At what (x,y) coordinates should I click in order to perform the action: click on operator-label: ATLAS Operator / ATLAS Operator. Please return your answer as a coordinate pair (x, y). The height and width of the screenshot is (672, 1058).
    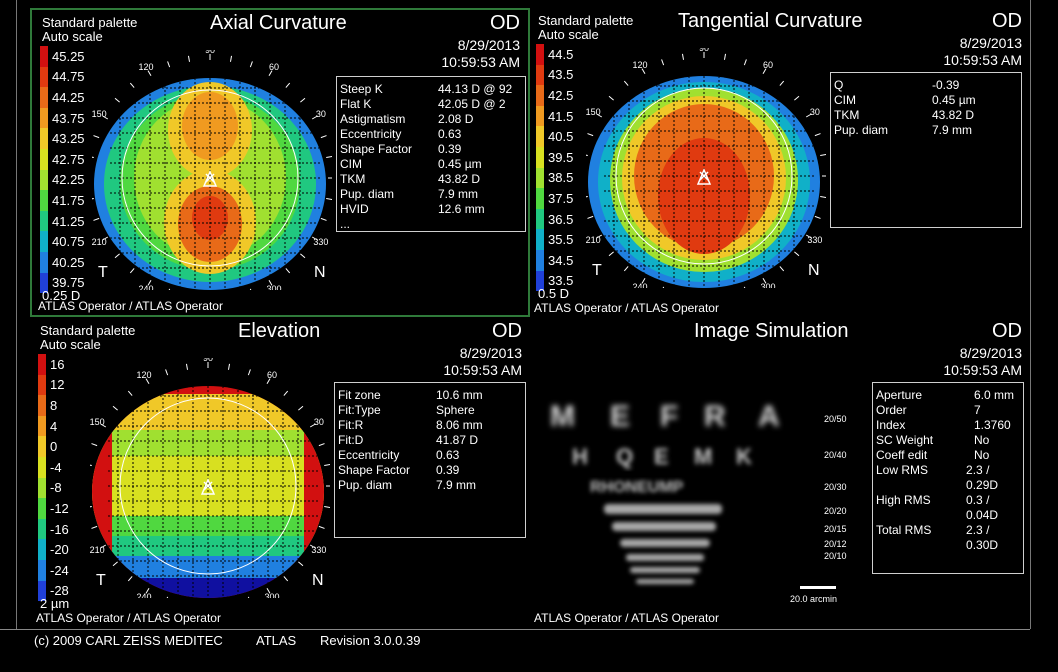
    Looking at the image, I should click on (128, 618).